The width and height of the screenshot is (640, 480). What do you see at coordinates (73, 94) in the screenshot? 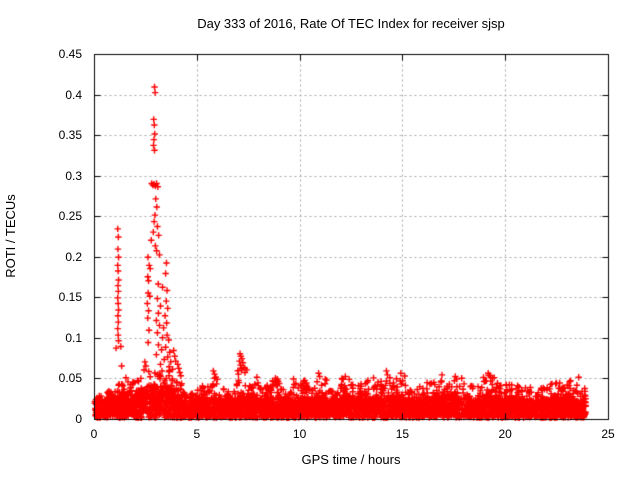
I see `y-tick-label: 0.4` at bounding box center [73, 94].